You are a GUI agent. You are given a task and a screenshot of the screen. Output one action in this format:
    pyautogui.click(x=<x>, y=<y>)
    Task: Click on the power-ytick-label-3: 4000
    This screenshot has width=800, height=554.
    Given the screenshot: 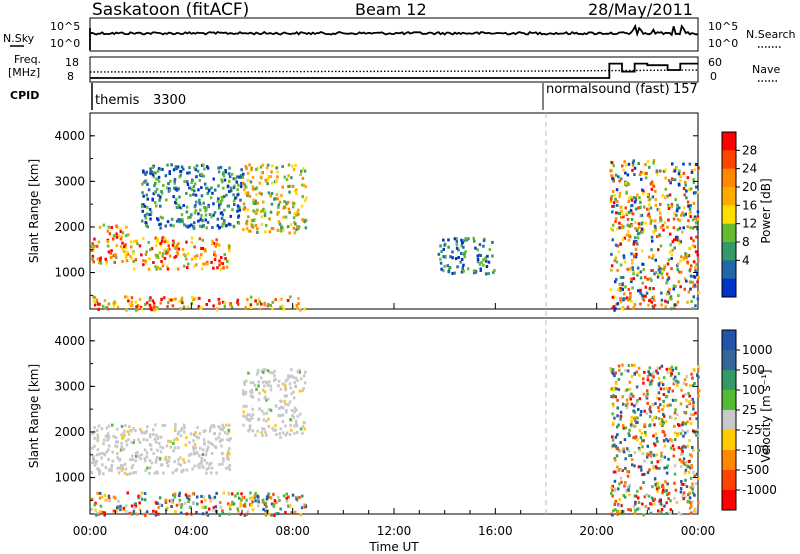 What is the action you would take?
    pyautogui.click(x=69, y=136)
    